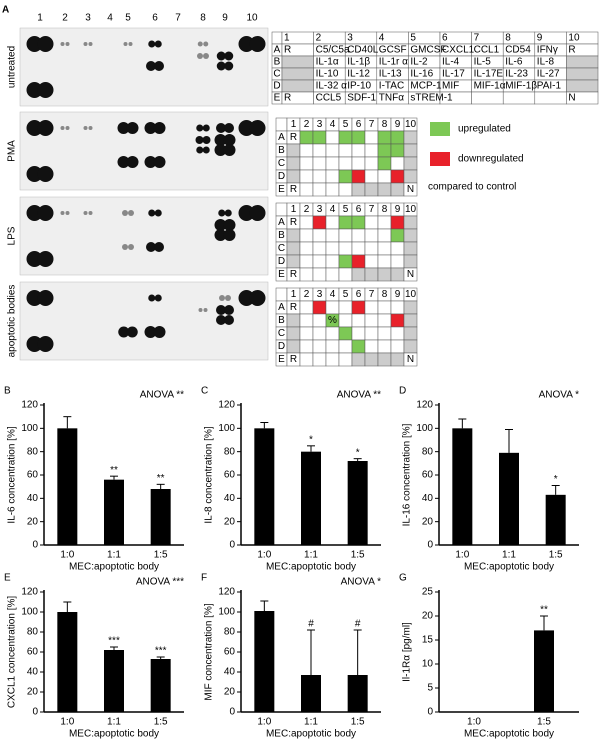 The height and width of the screenshot is (739, 600). What do you see at coordinates (277, 50) in the screenshot?
I see `row-header: A` at bounding box center [277, 50].